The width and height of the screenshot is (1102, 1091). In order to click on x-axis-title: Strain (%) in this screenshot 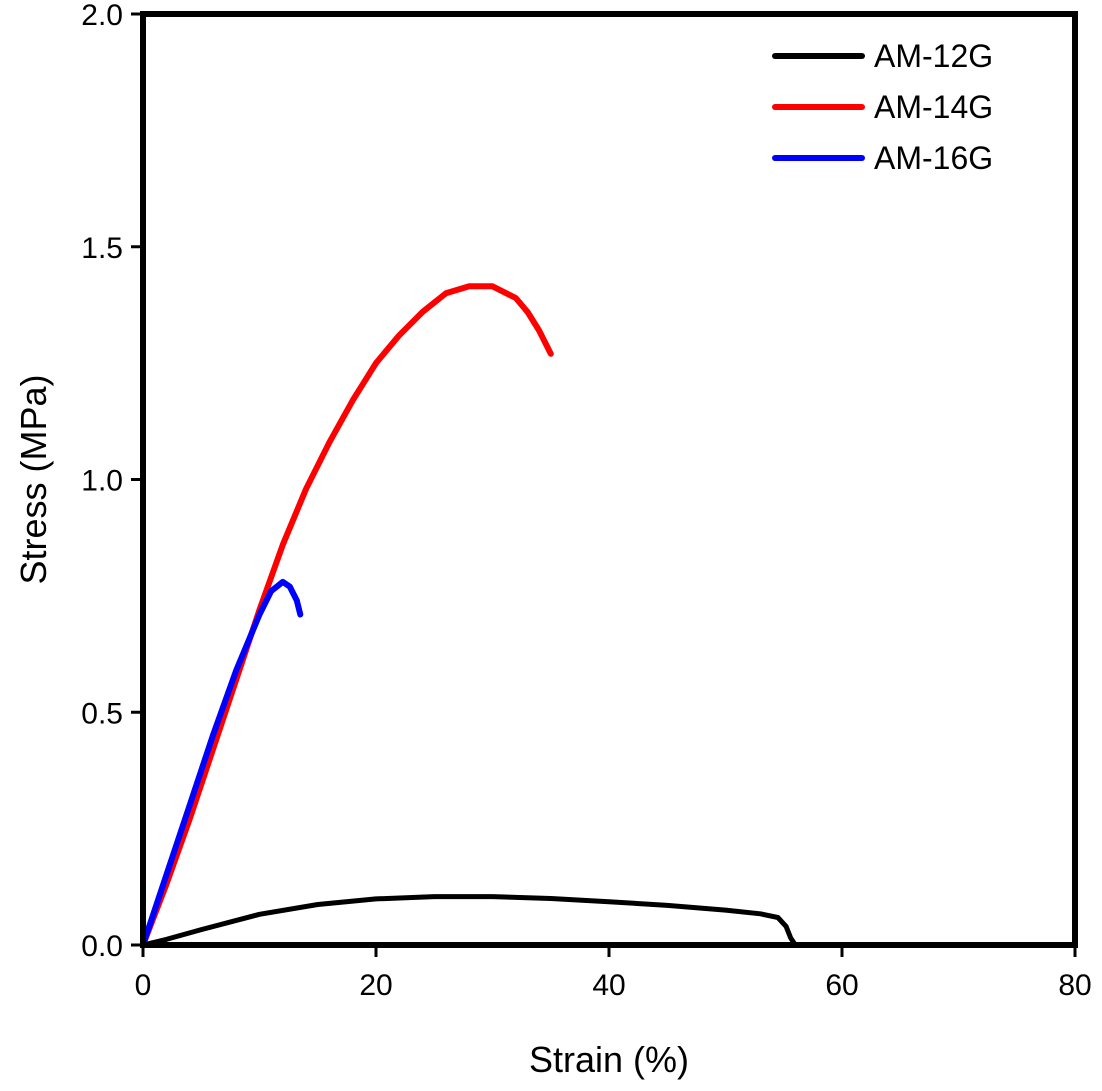, I will do `click(609, 1059)`.